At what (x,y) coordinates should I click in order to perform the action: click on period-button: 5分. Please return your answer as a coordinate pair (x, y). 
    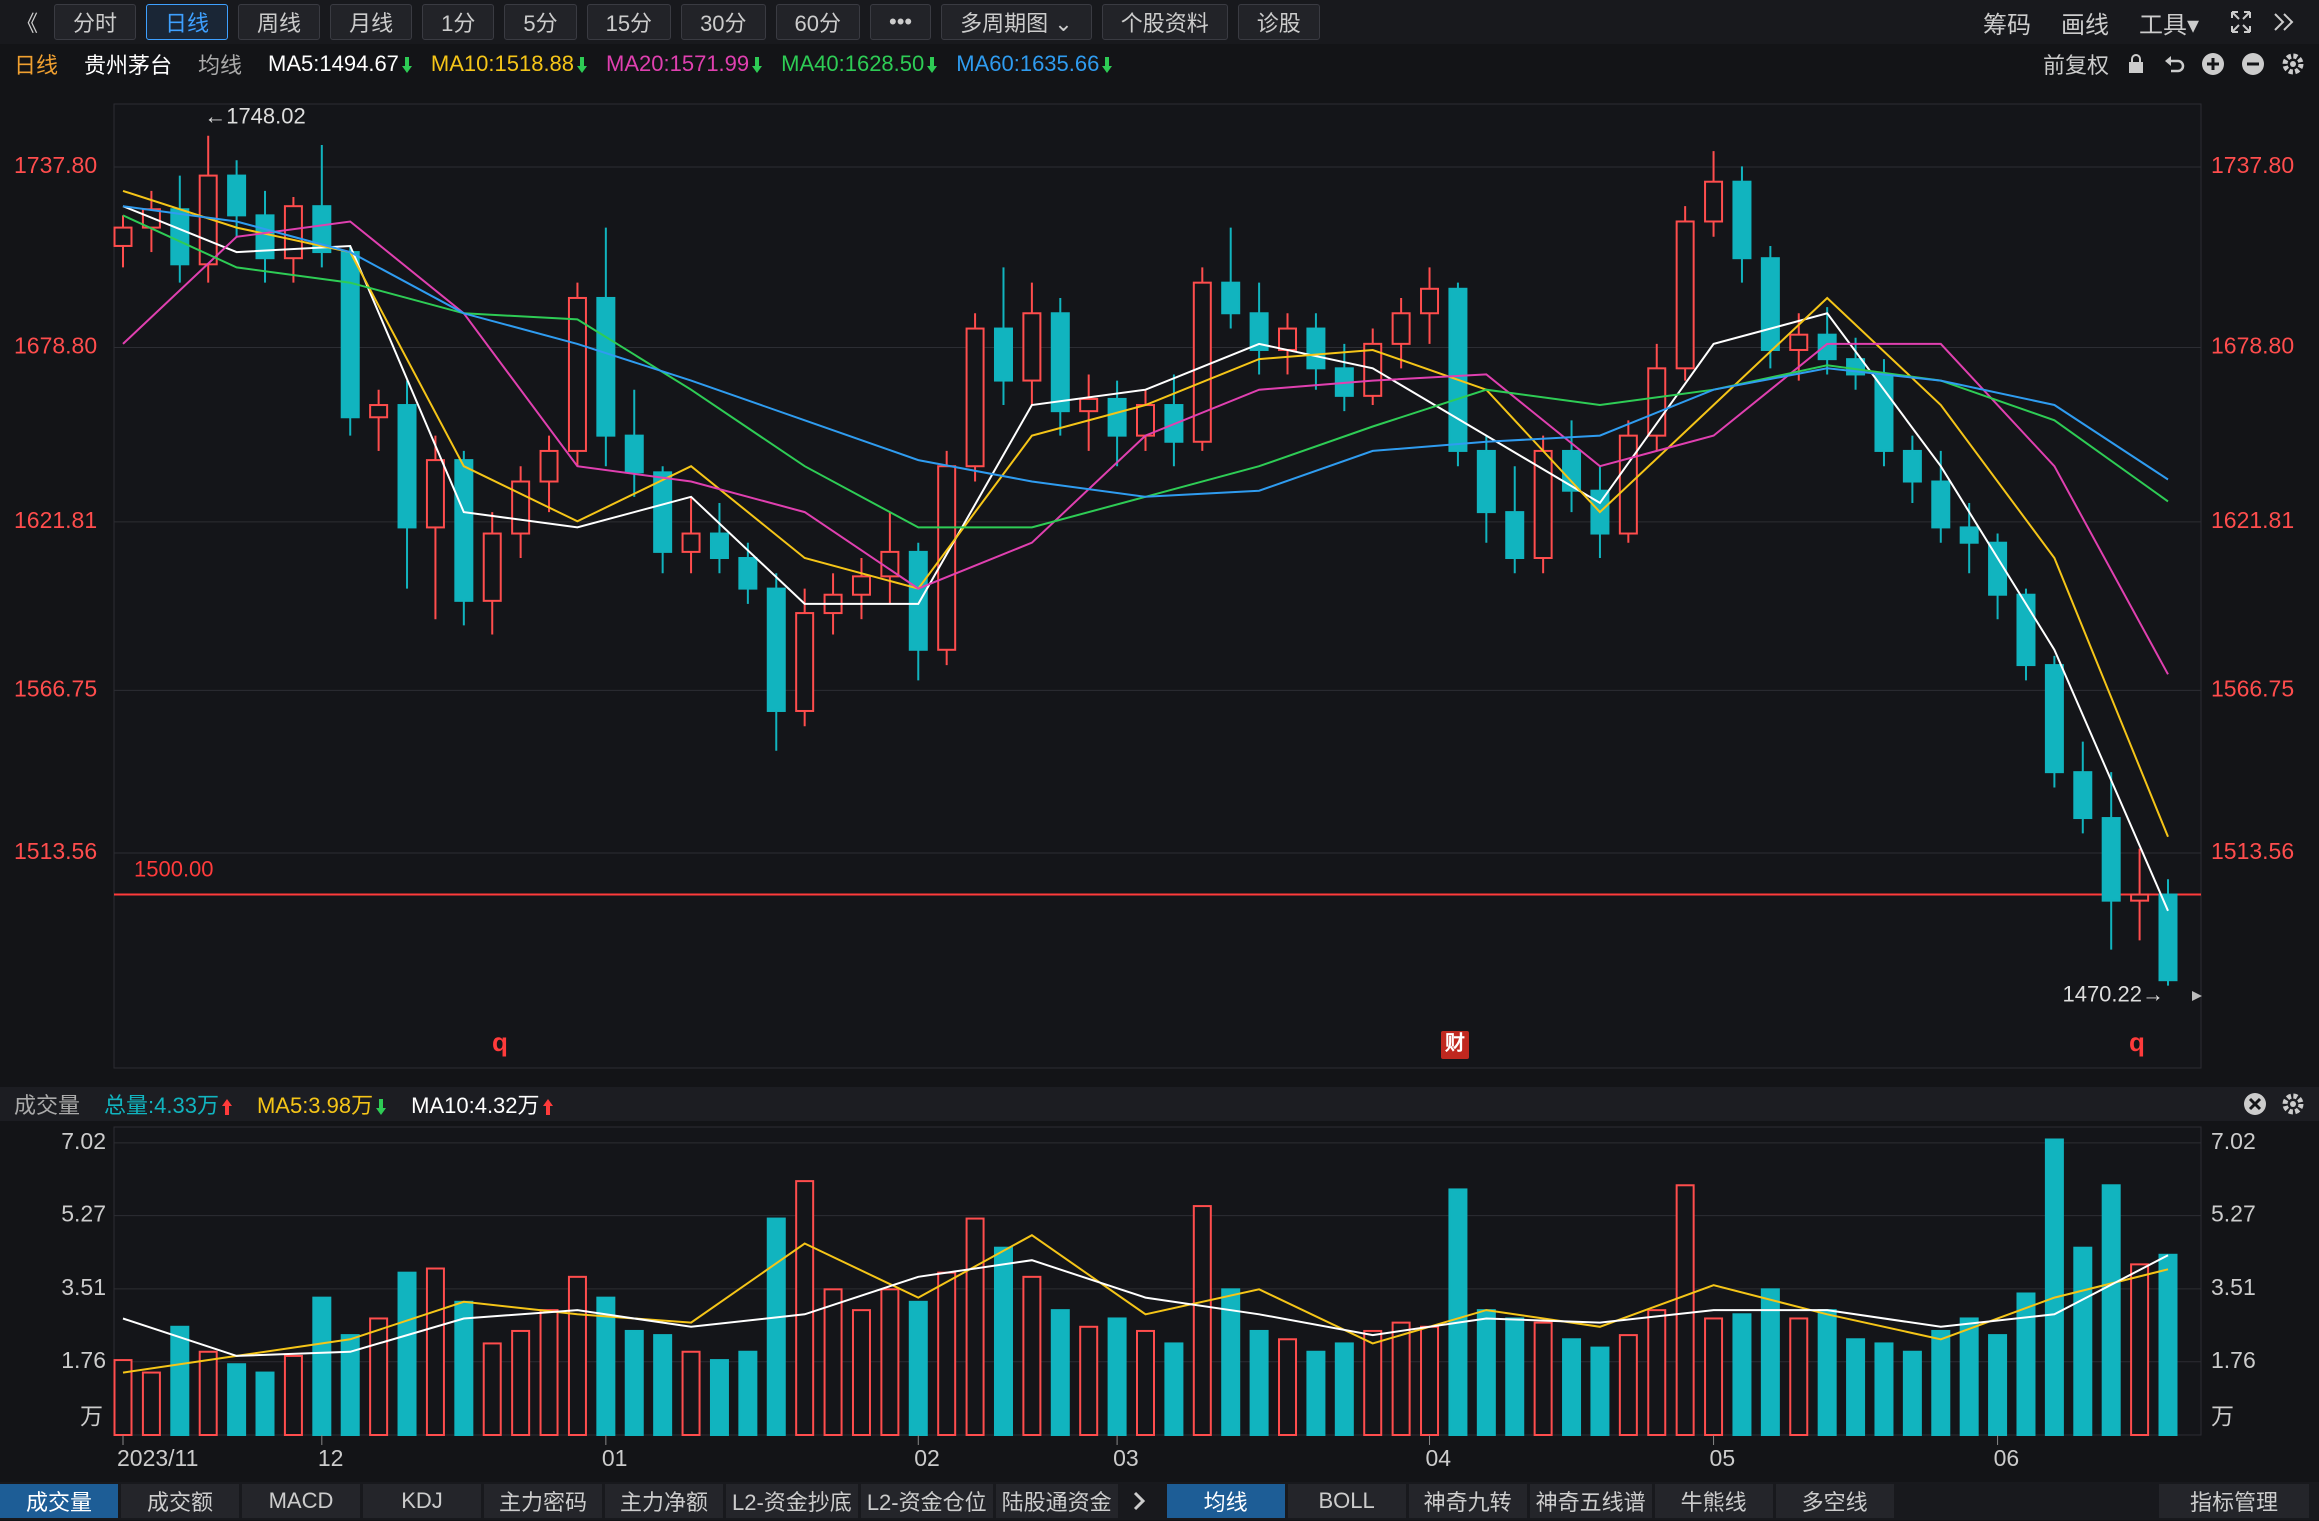
    Looking at the image, I should click on (540, 22).